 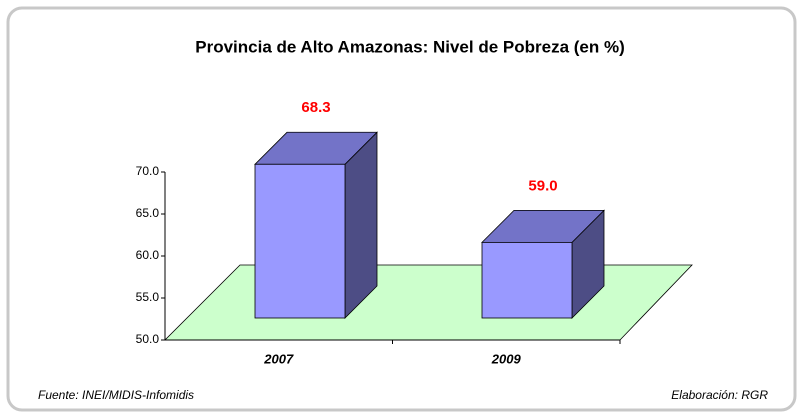 What do you see at coordinates (148, 297) in the screenshot?
I see `y-tick-label: 55.0` at bounding box center [148, 297].